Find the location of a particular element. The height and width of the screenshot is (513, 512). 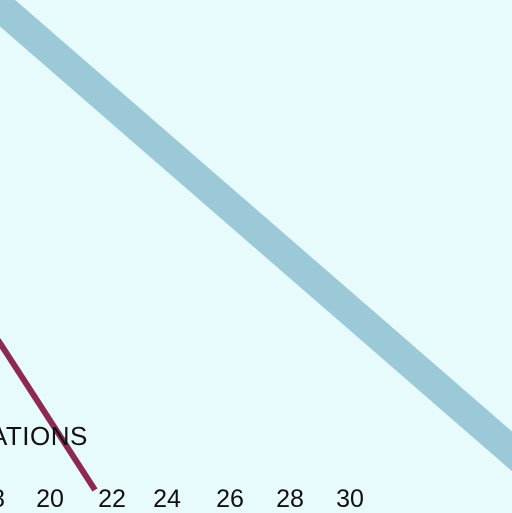

narrow-line is located at coordinates (49, 415).